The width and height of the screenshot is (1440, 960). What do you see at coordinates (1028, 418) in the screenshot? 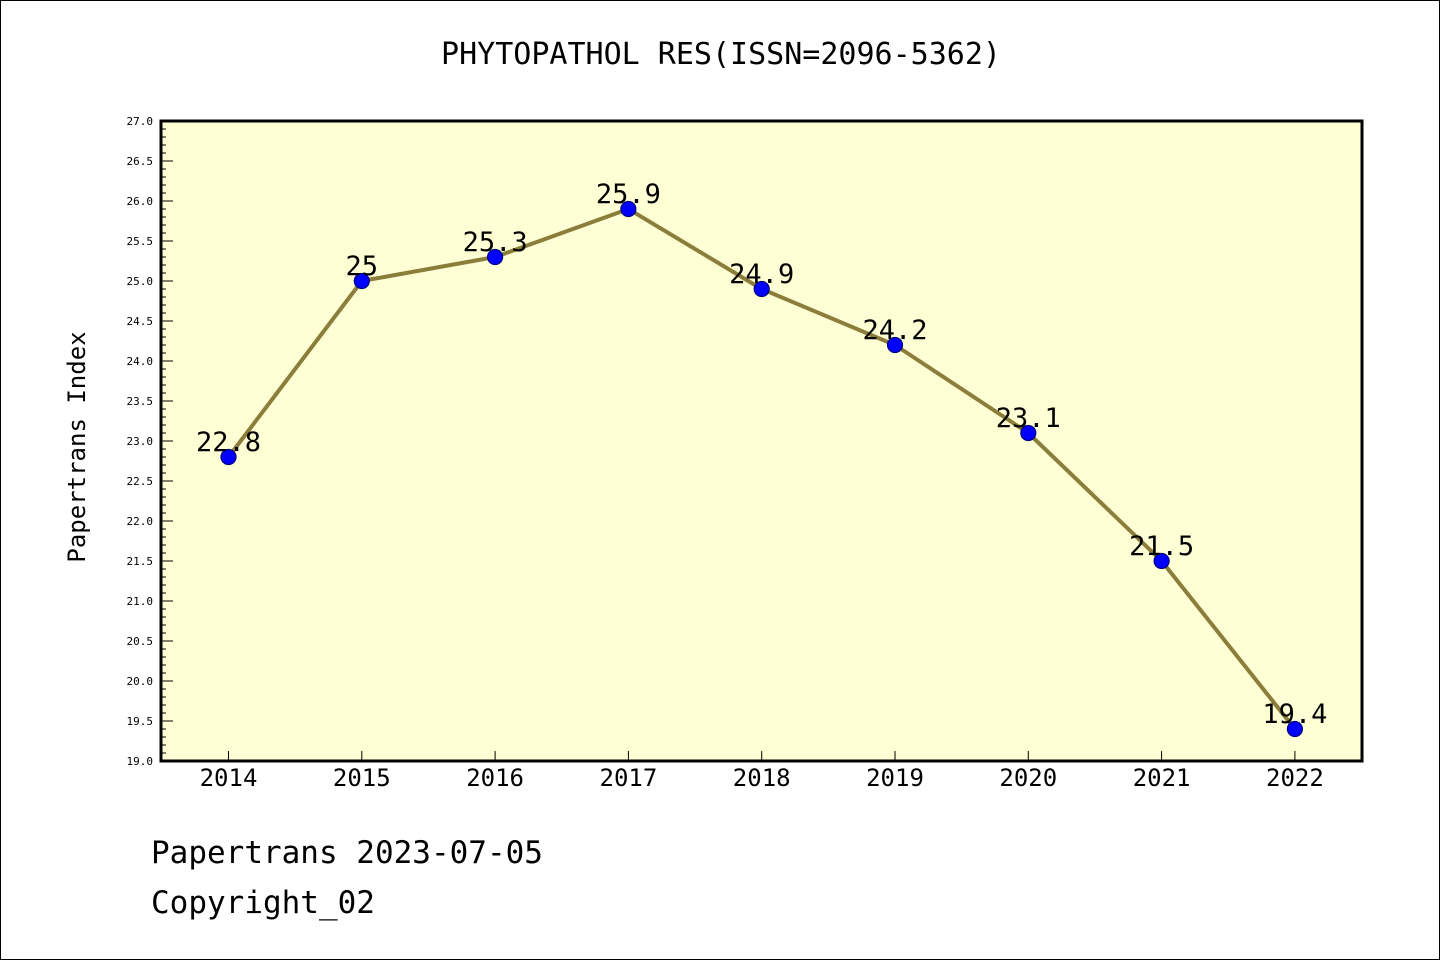
I see `data-label: 23.1` at bounding box center [1028, 418].